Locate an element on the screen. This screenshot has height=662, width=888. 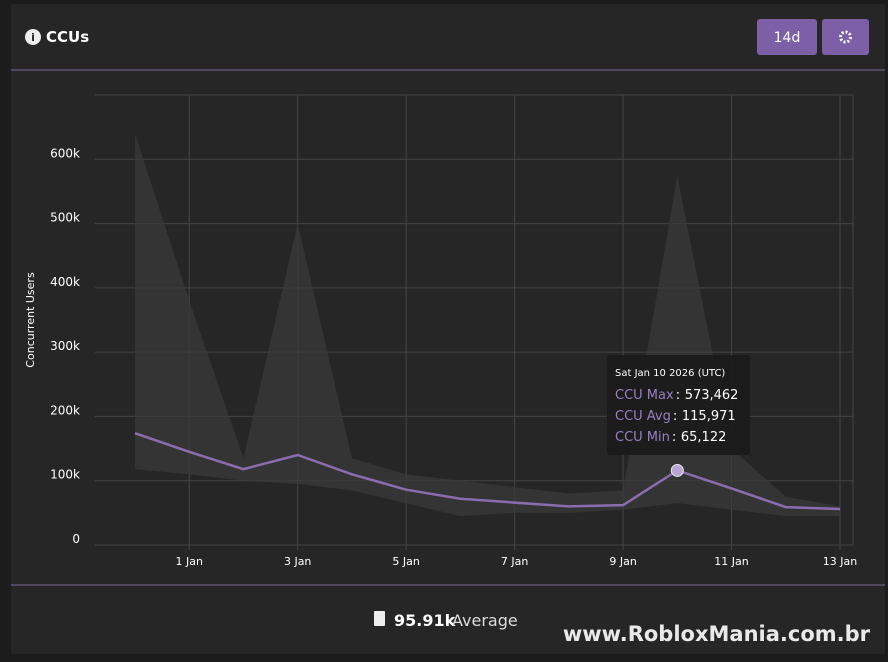
range-button-label: 14d is located at coordinates (787, 38).